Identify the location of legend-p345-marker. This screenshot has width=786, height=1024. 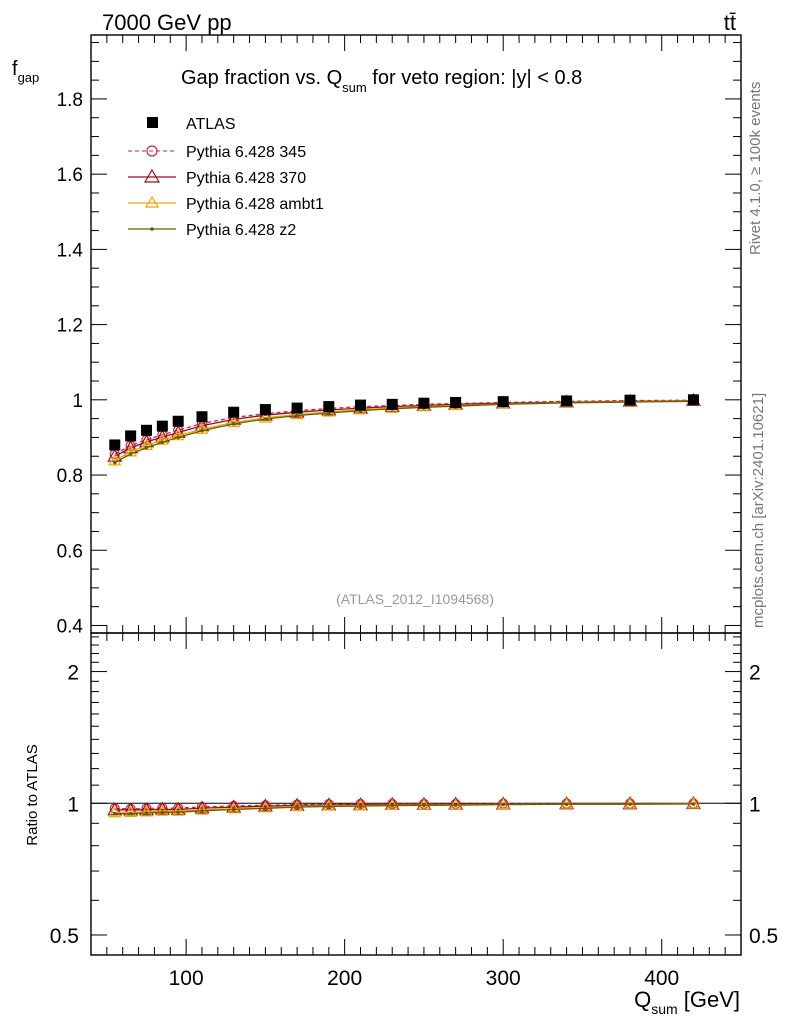
(152, 151).